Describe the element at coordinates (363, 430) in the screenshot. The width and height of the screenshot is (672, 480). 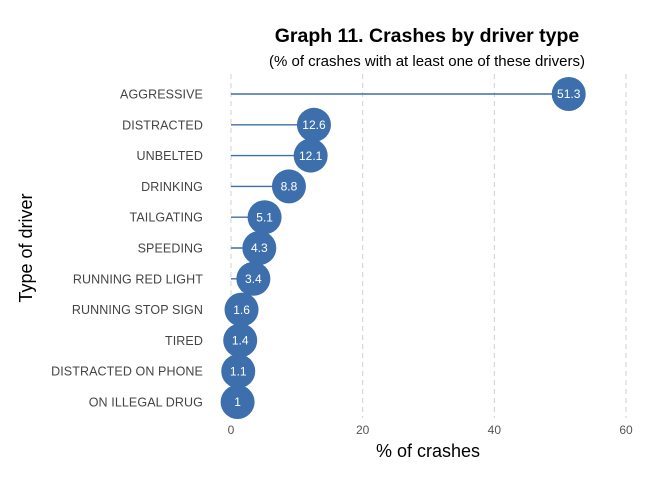
I see `x-tick-label: 20` at that location.